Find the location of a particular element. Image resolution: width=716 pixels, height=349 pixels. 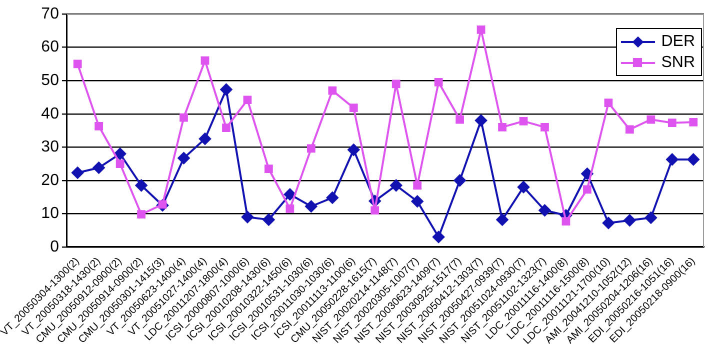

y-tick-label: 70 is located at coordinates (50, 13).